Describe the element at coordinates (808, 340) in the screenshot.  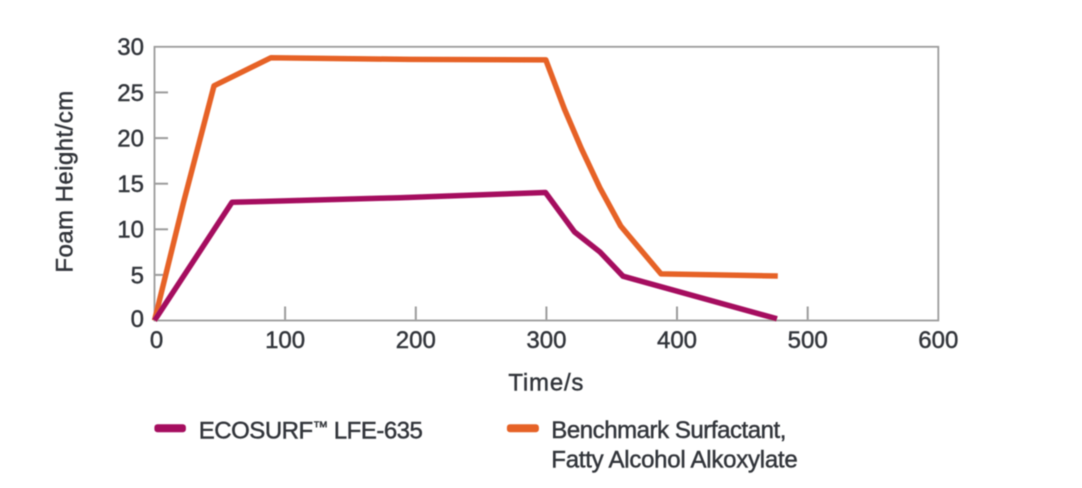
I see `svg-text: 500` at that location.